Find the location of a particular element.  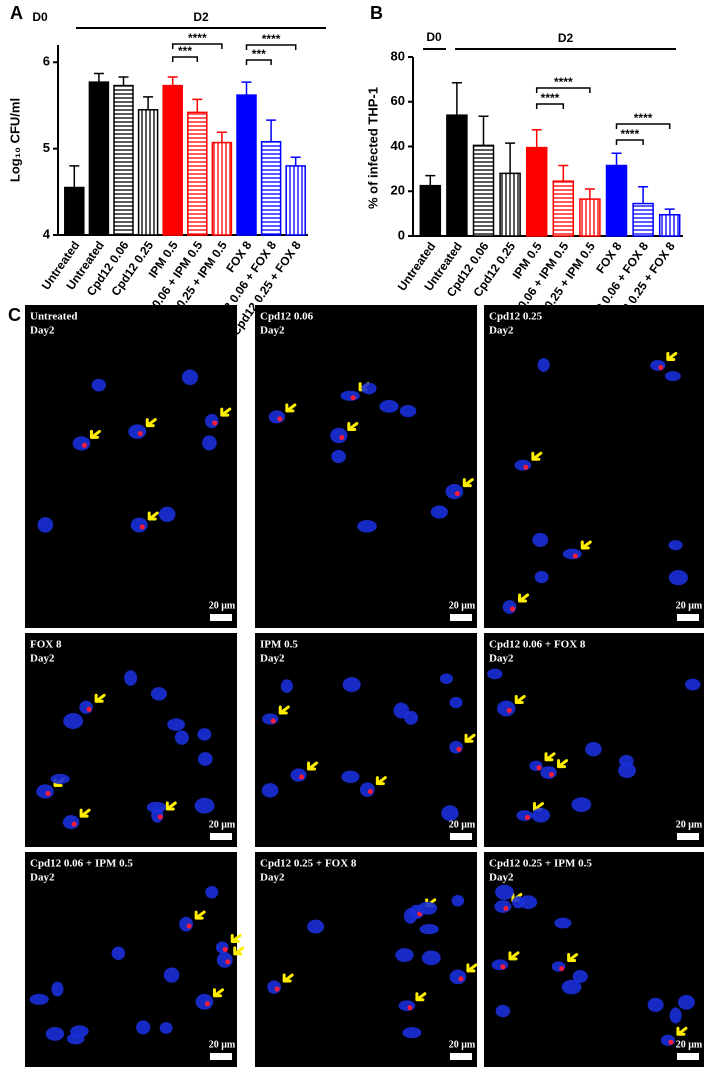

group-label: D2 is located at coordinates (566, 38).